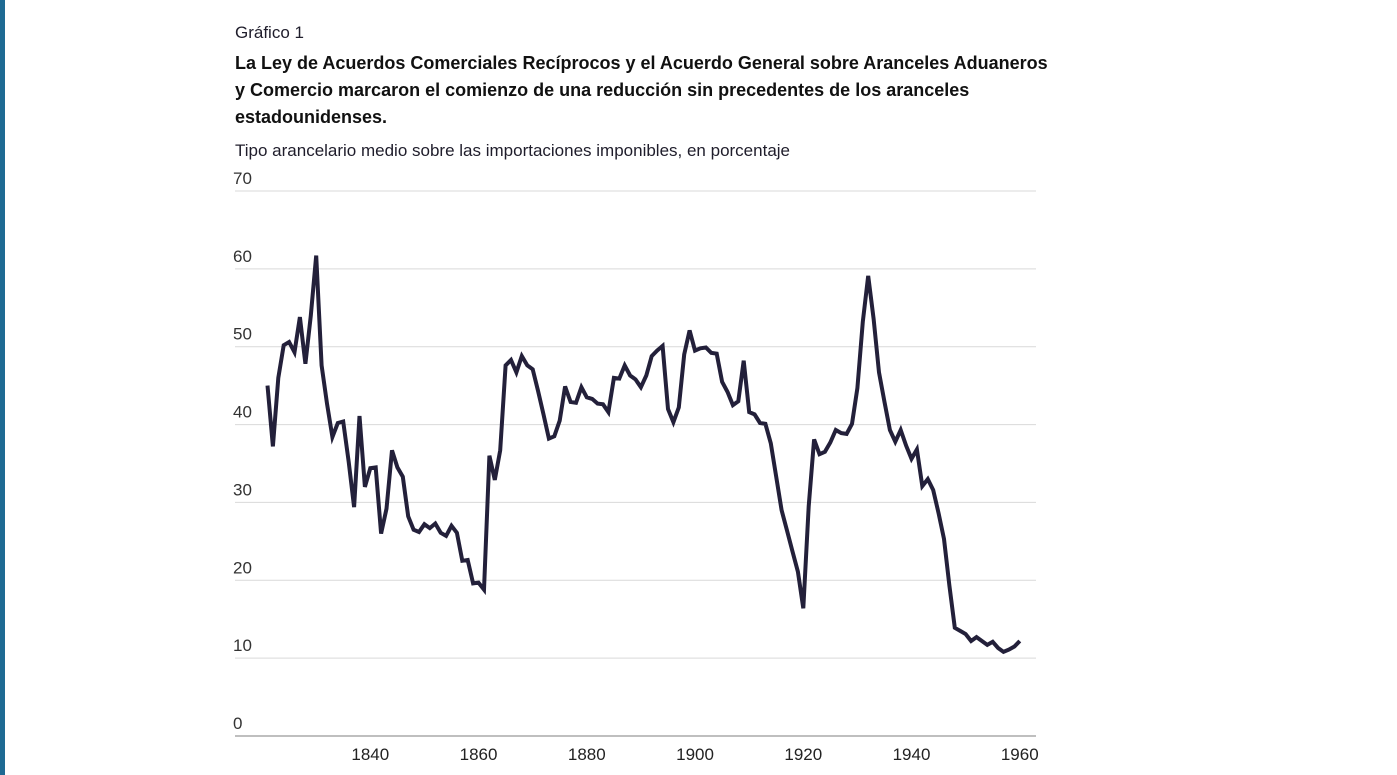 The image size is (1397, 775). What do you see at coordinates (242, 412) in the screenshot?
I see `y-tick-label-40: 40` at bounding box center [242, 412].